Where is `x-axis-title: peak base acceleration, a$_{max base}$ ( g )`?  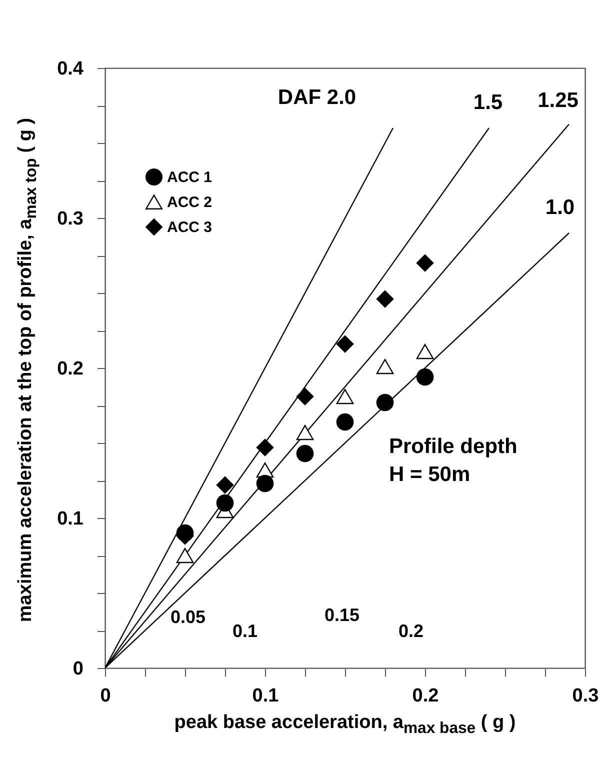 x-axis-title: peak base acceleration, a$_{max base}$ ( g ) is located at coordinates (345, 725).